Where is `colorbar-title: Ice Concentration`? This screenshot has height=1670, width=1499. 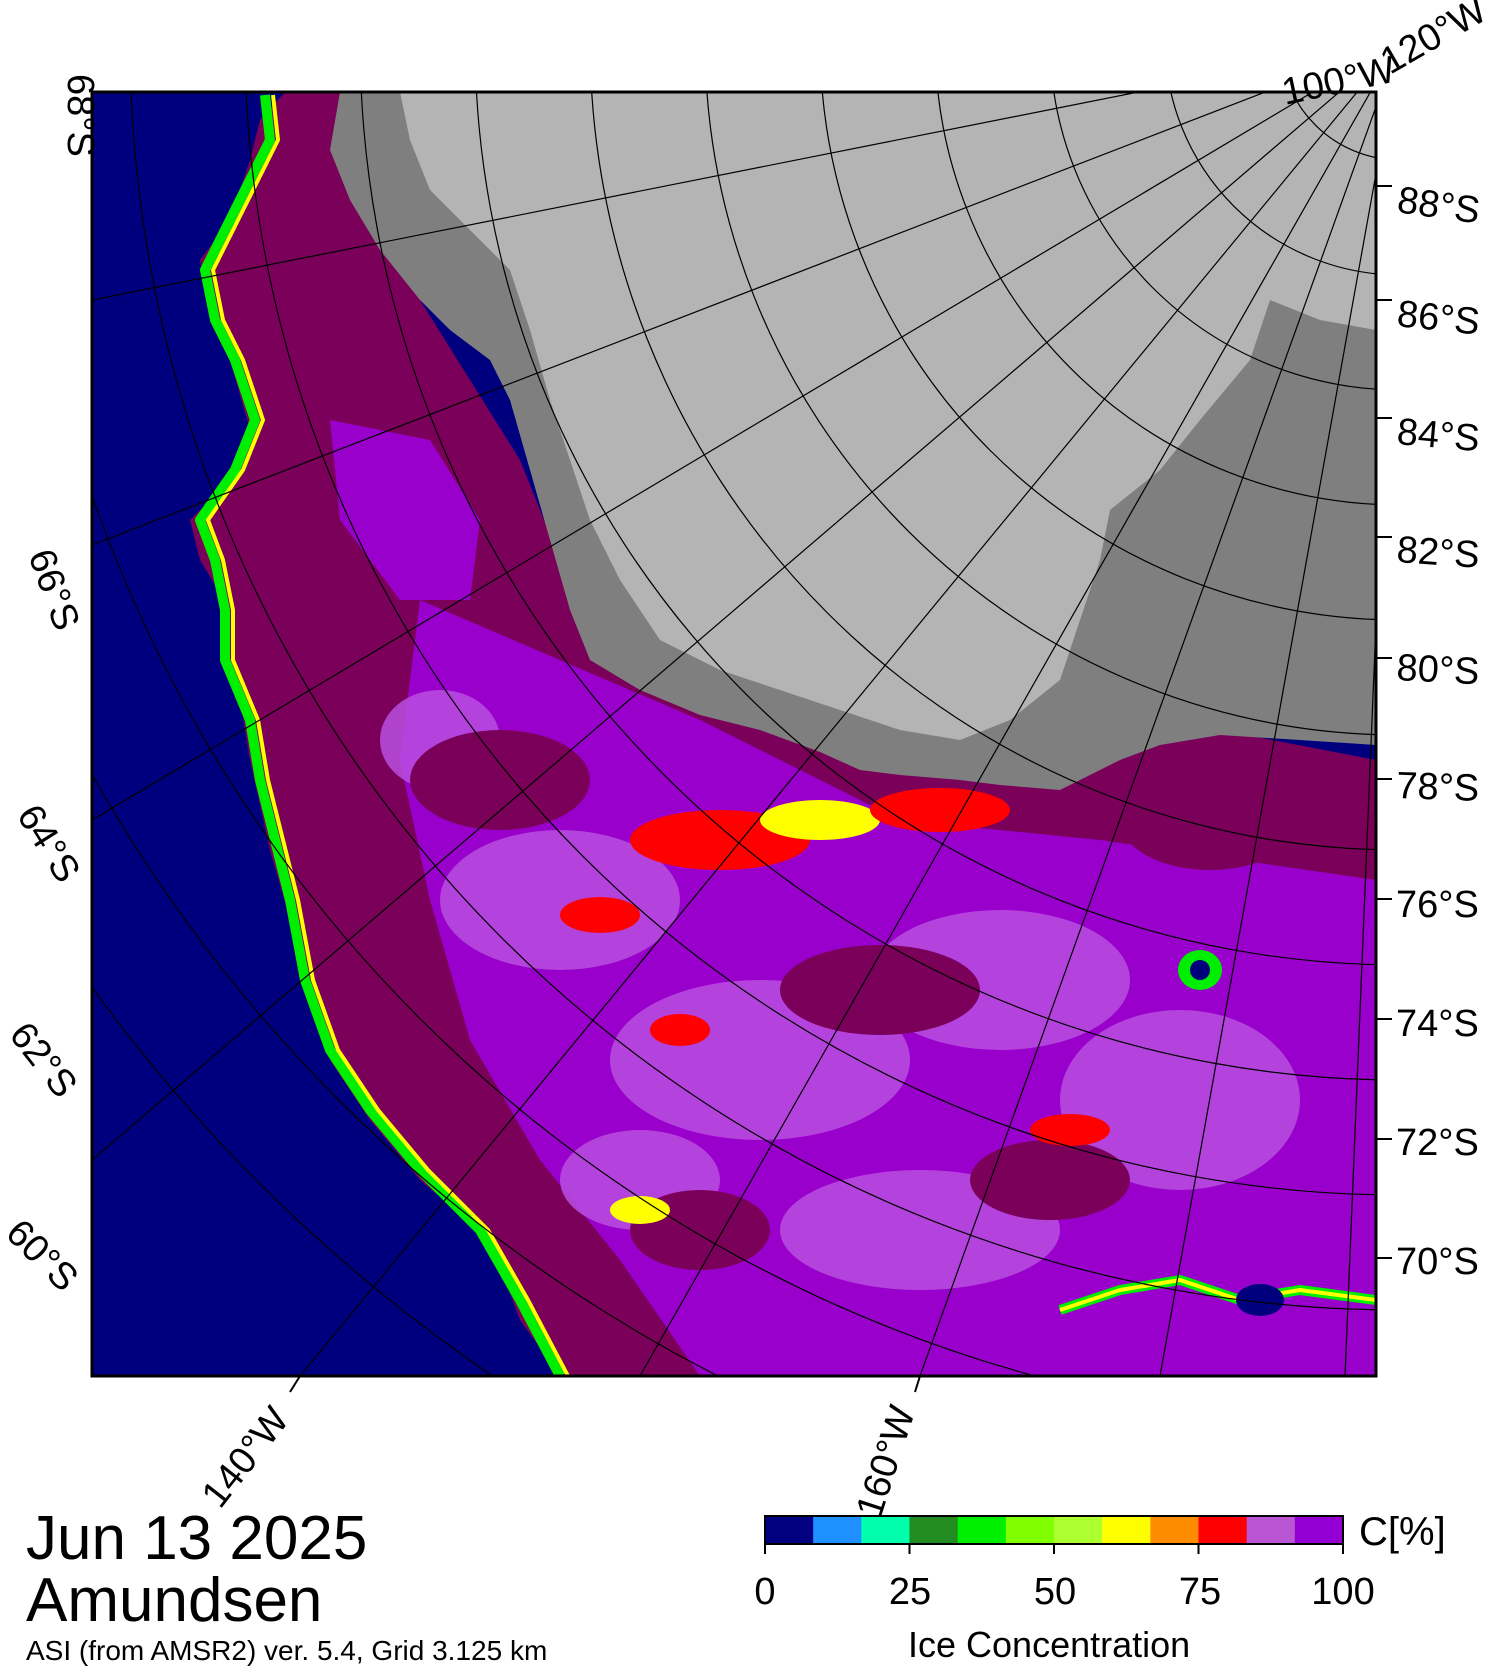 colorbar-title: Ice Concentration is located at coordinates (1049, 1644).